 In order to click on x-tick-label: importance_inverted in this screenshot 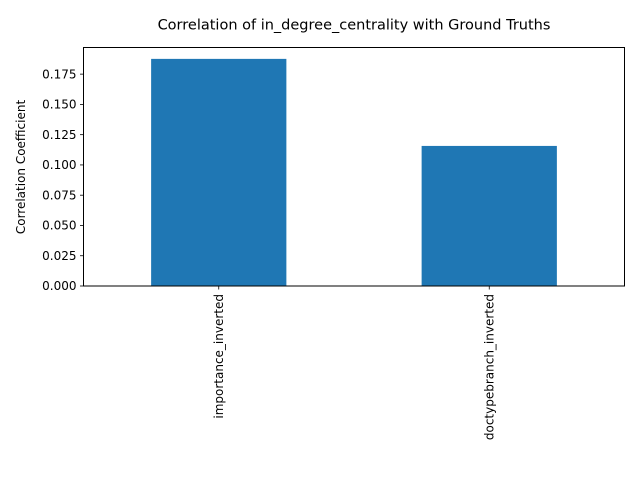, I will do `click(219, 356)`.